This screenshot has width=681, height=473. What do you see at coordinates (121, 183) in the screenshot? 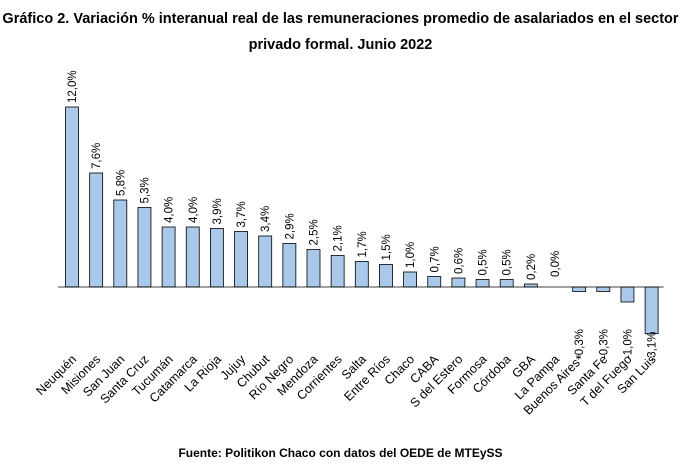
I see `value-label-2: 5,8%` at bounding box center [121, 183].